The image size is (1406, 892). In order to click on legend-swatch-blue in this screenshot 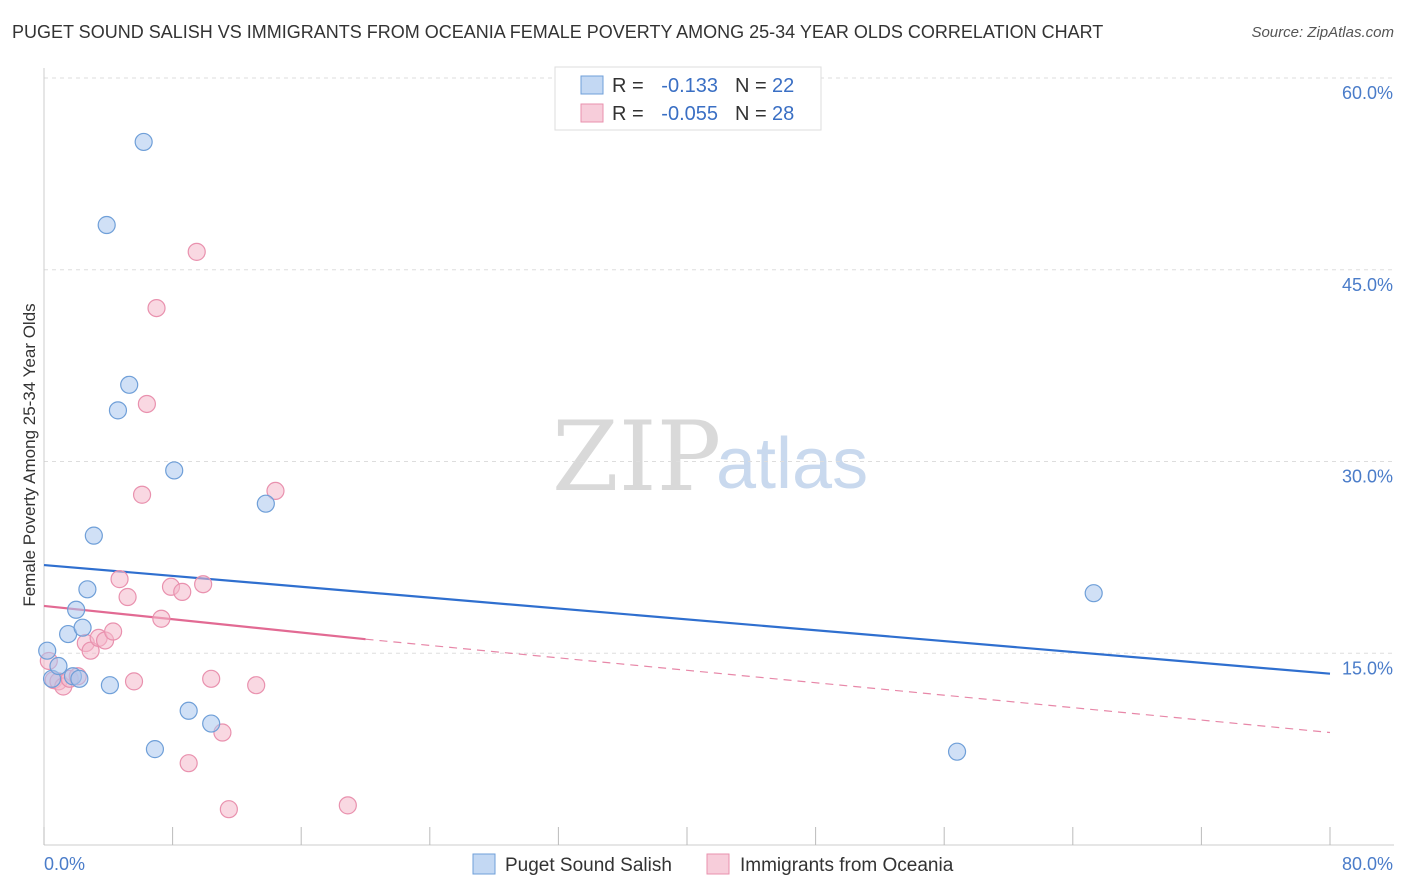, I will do `click(592, 85)`.